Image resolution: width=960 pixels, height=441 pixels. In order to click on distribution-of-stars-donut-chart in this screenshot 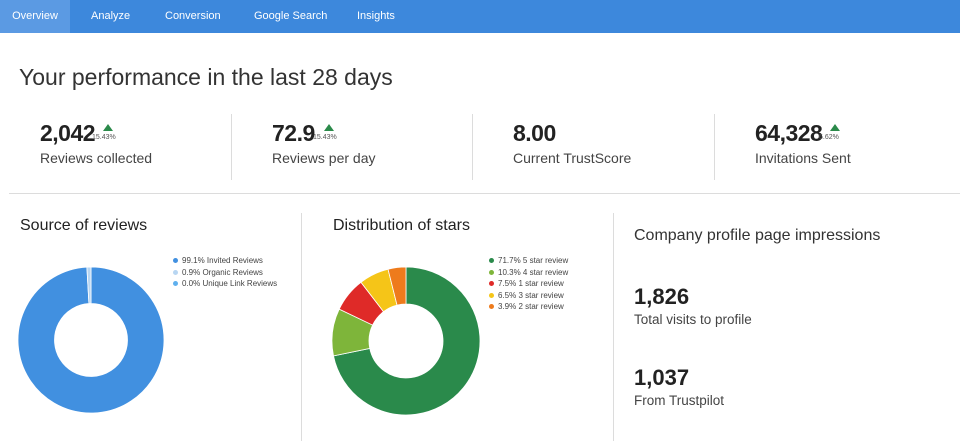, I will do `click(406, 341)`.